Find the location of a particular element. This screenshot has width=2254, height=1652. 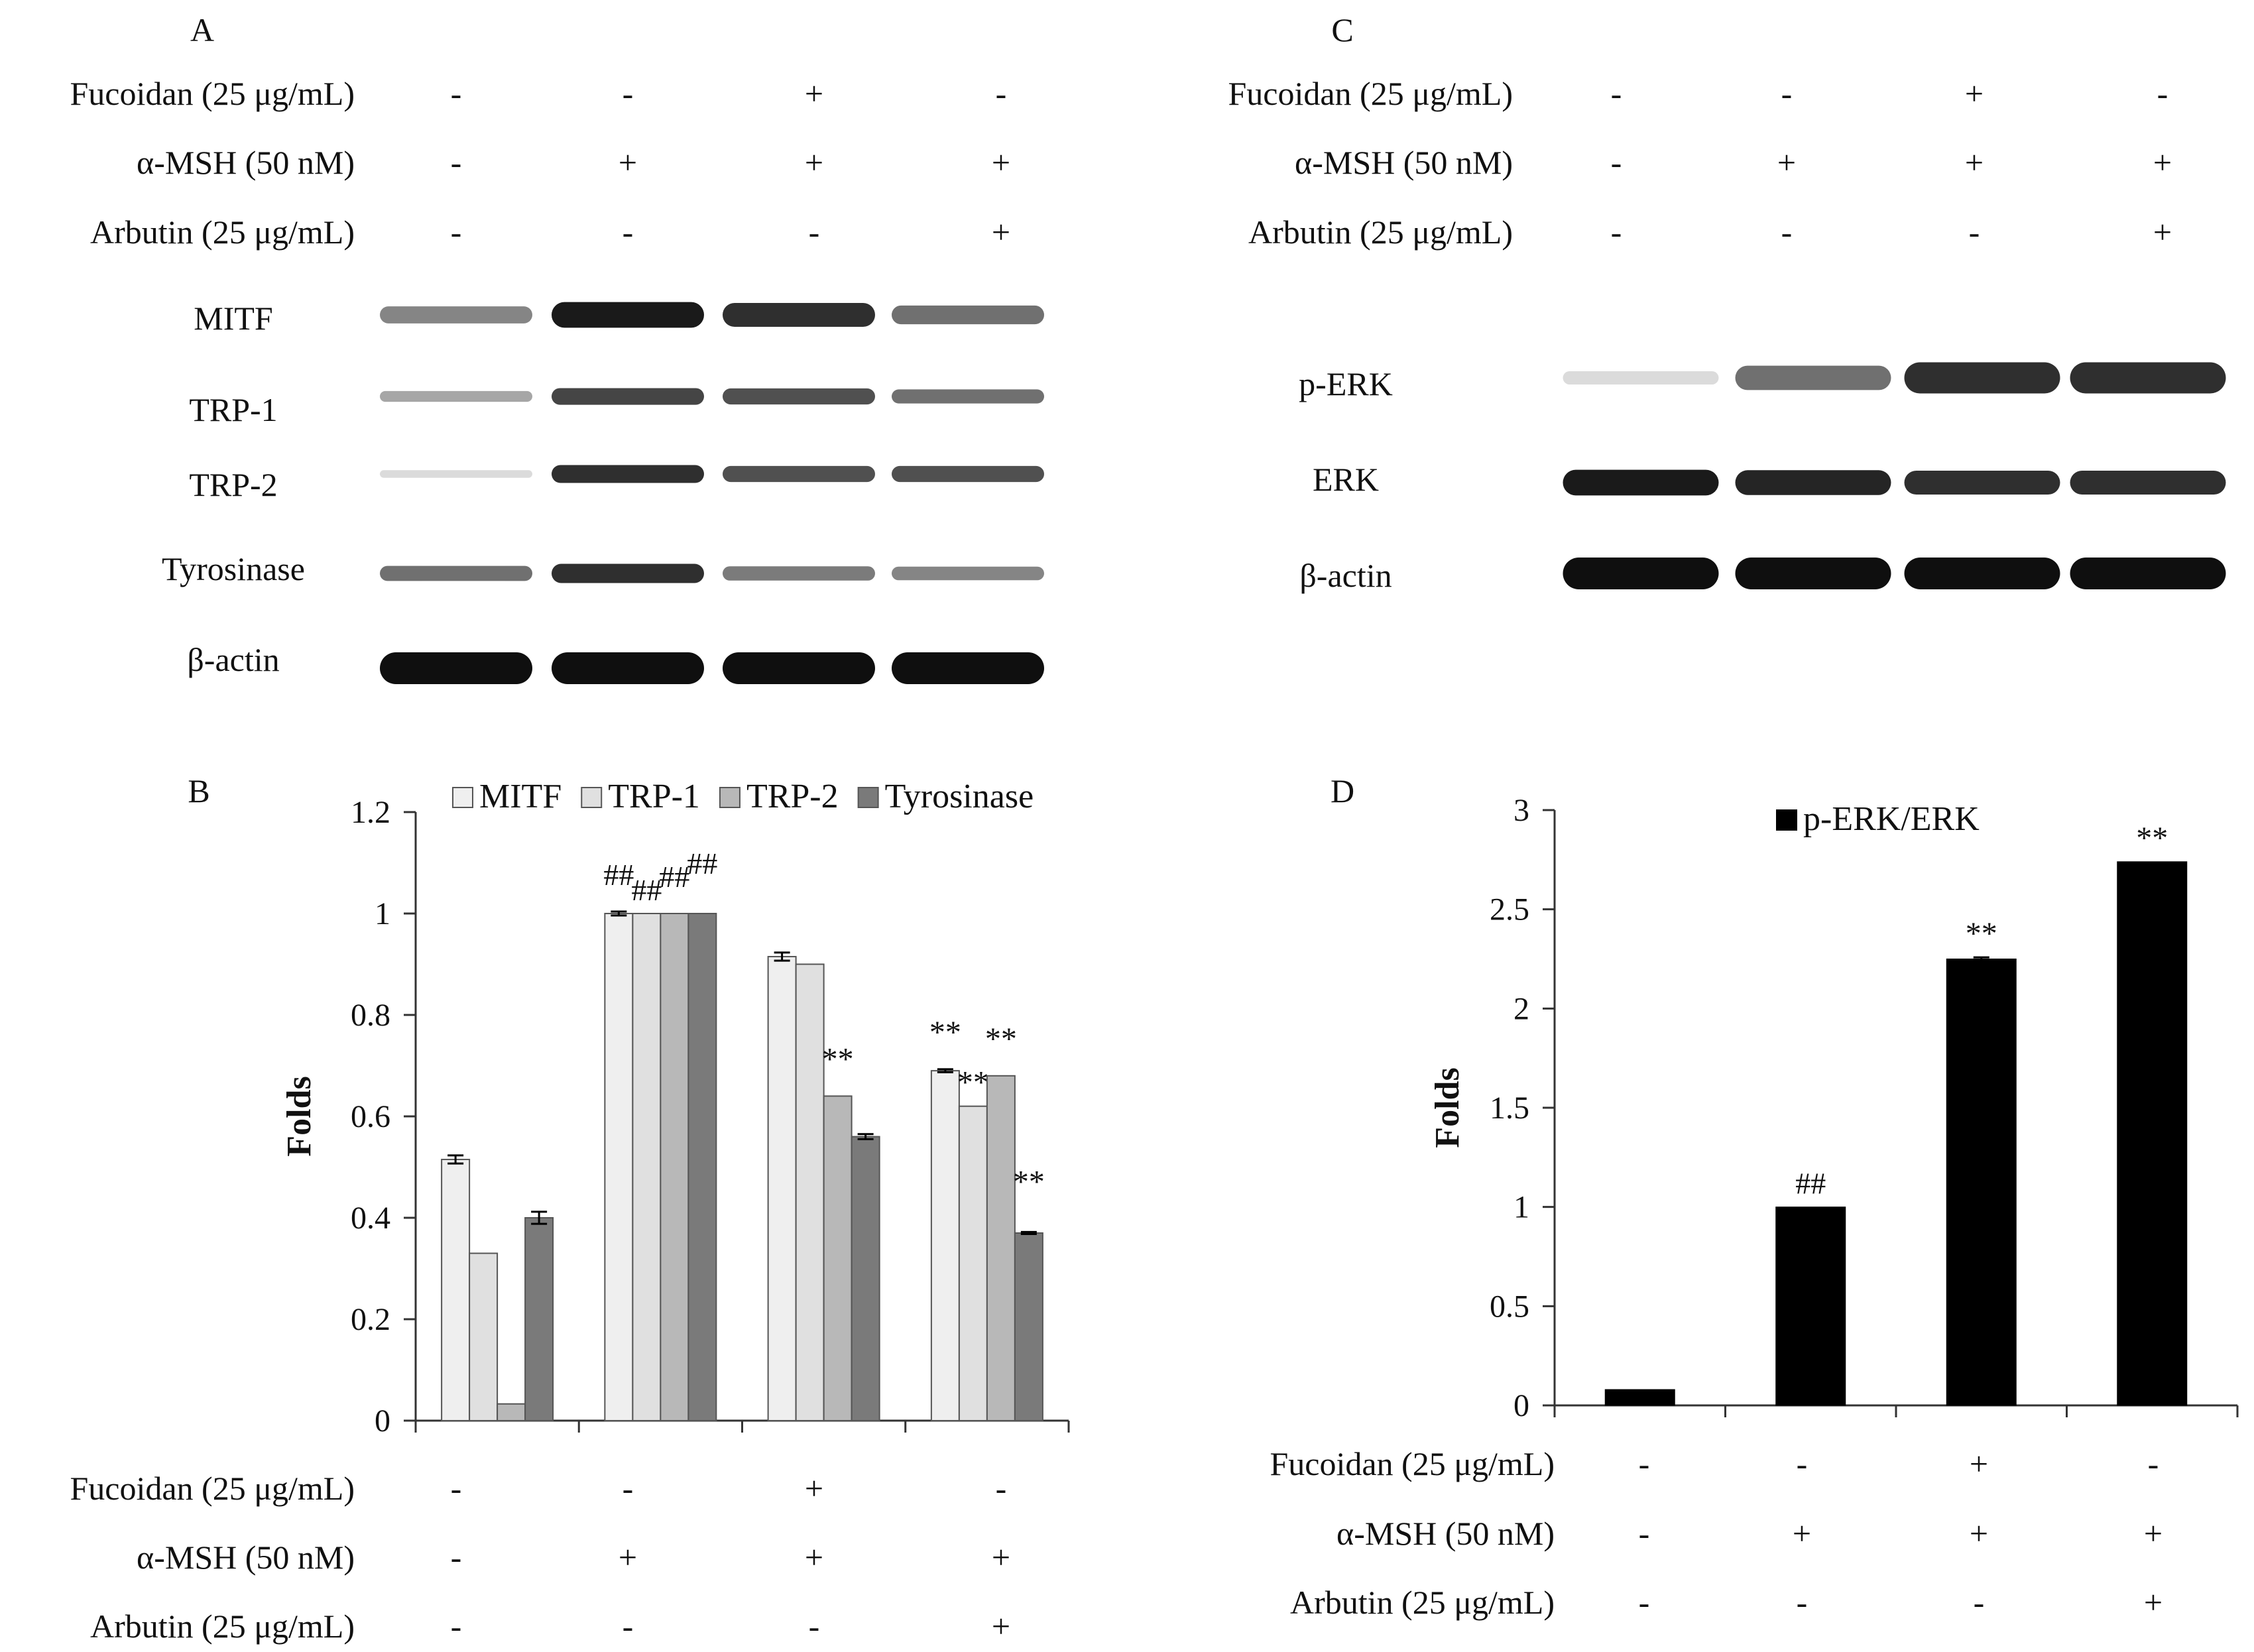

bar-chart-d: 0 0.5 1 1.5 2 2.5 3 Folds ## ** ** p-ERK/ERK is located at coordinates (1834, 1108).